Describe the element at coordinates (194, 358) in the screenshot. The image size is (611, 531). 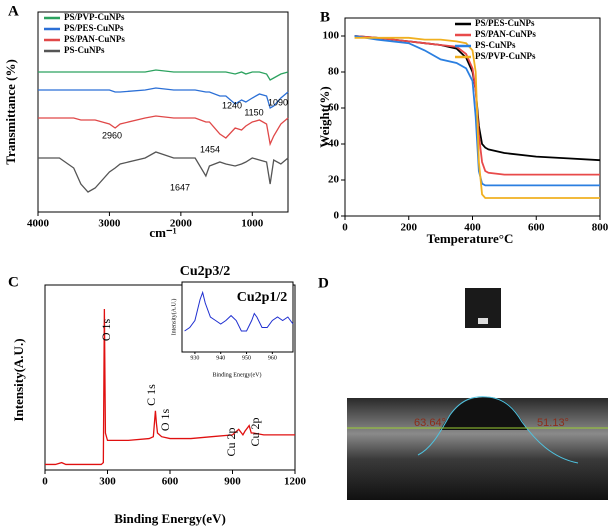
I see `x-tick-label: 930` at that location.